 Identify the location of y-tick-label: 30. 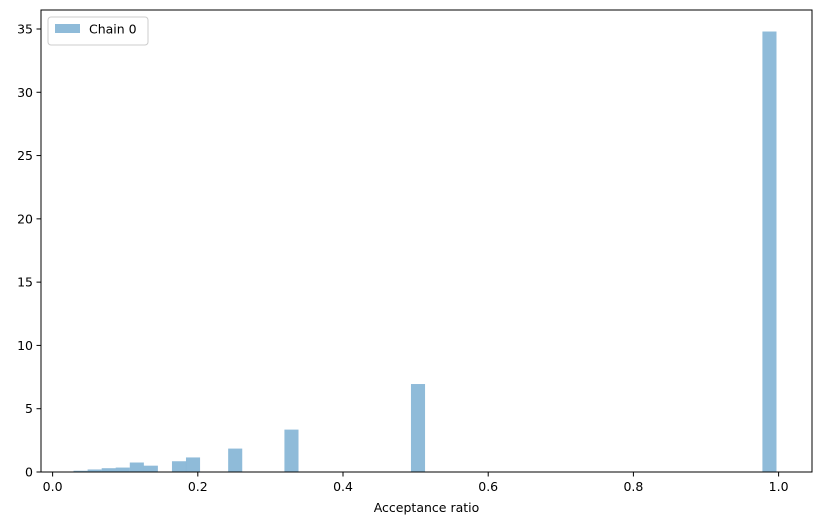
(25, 92).